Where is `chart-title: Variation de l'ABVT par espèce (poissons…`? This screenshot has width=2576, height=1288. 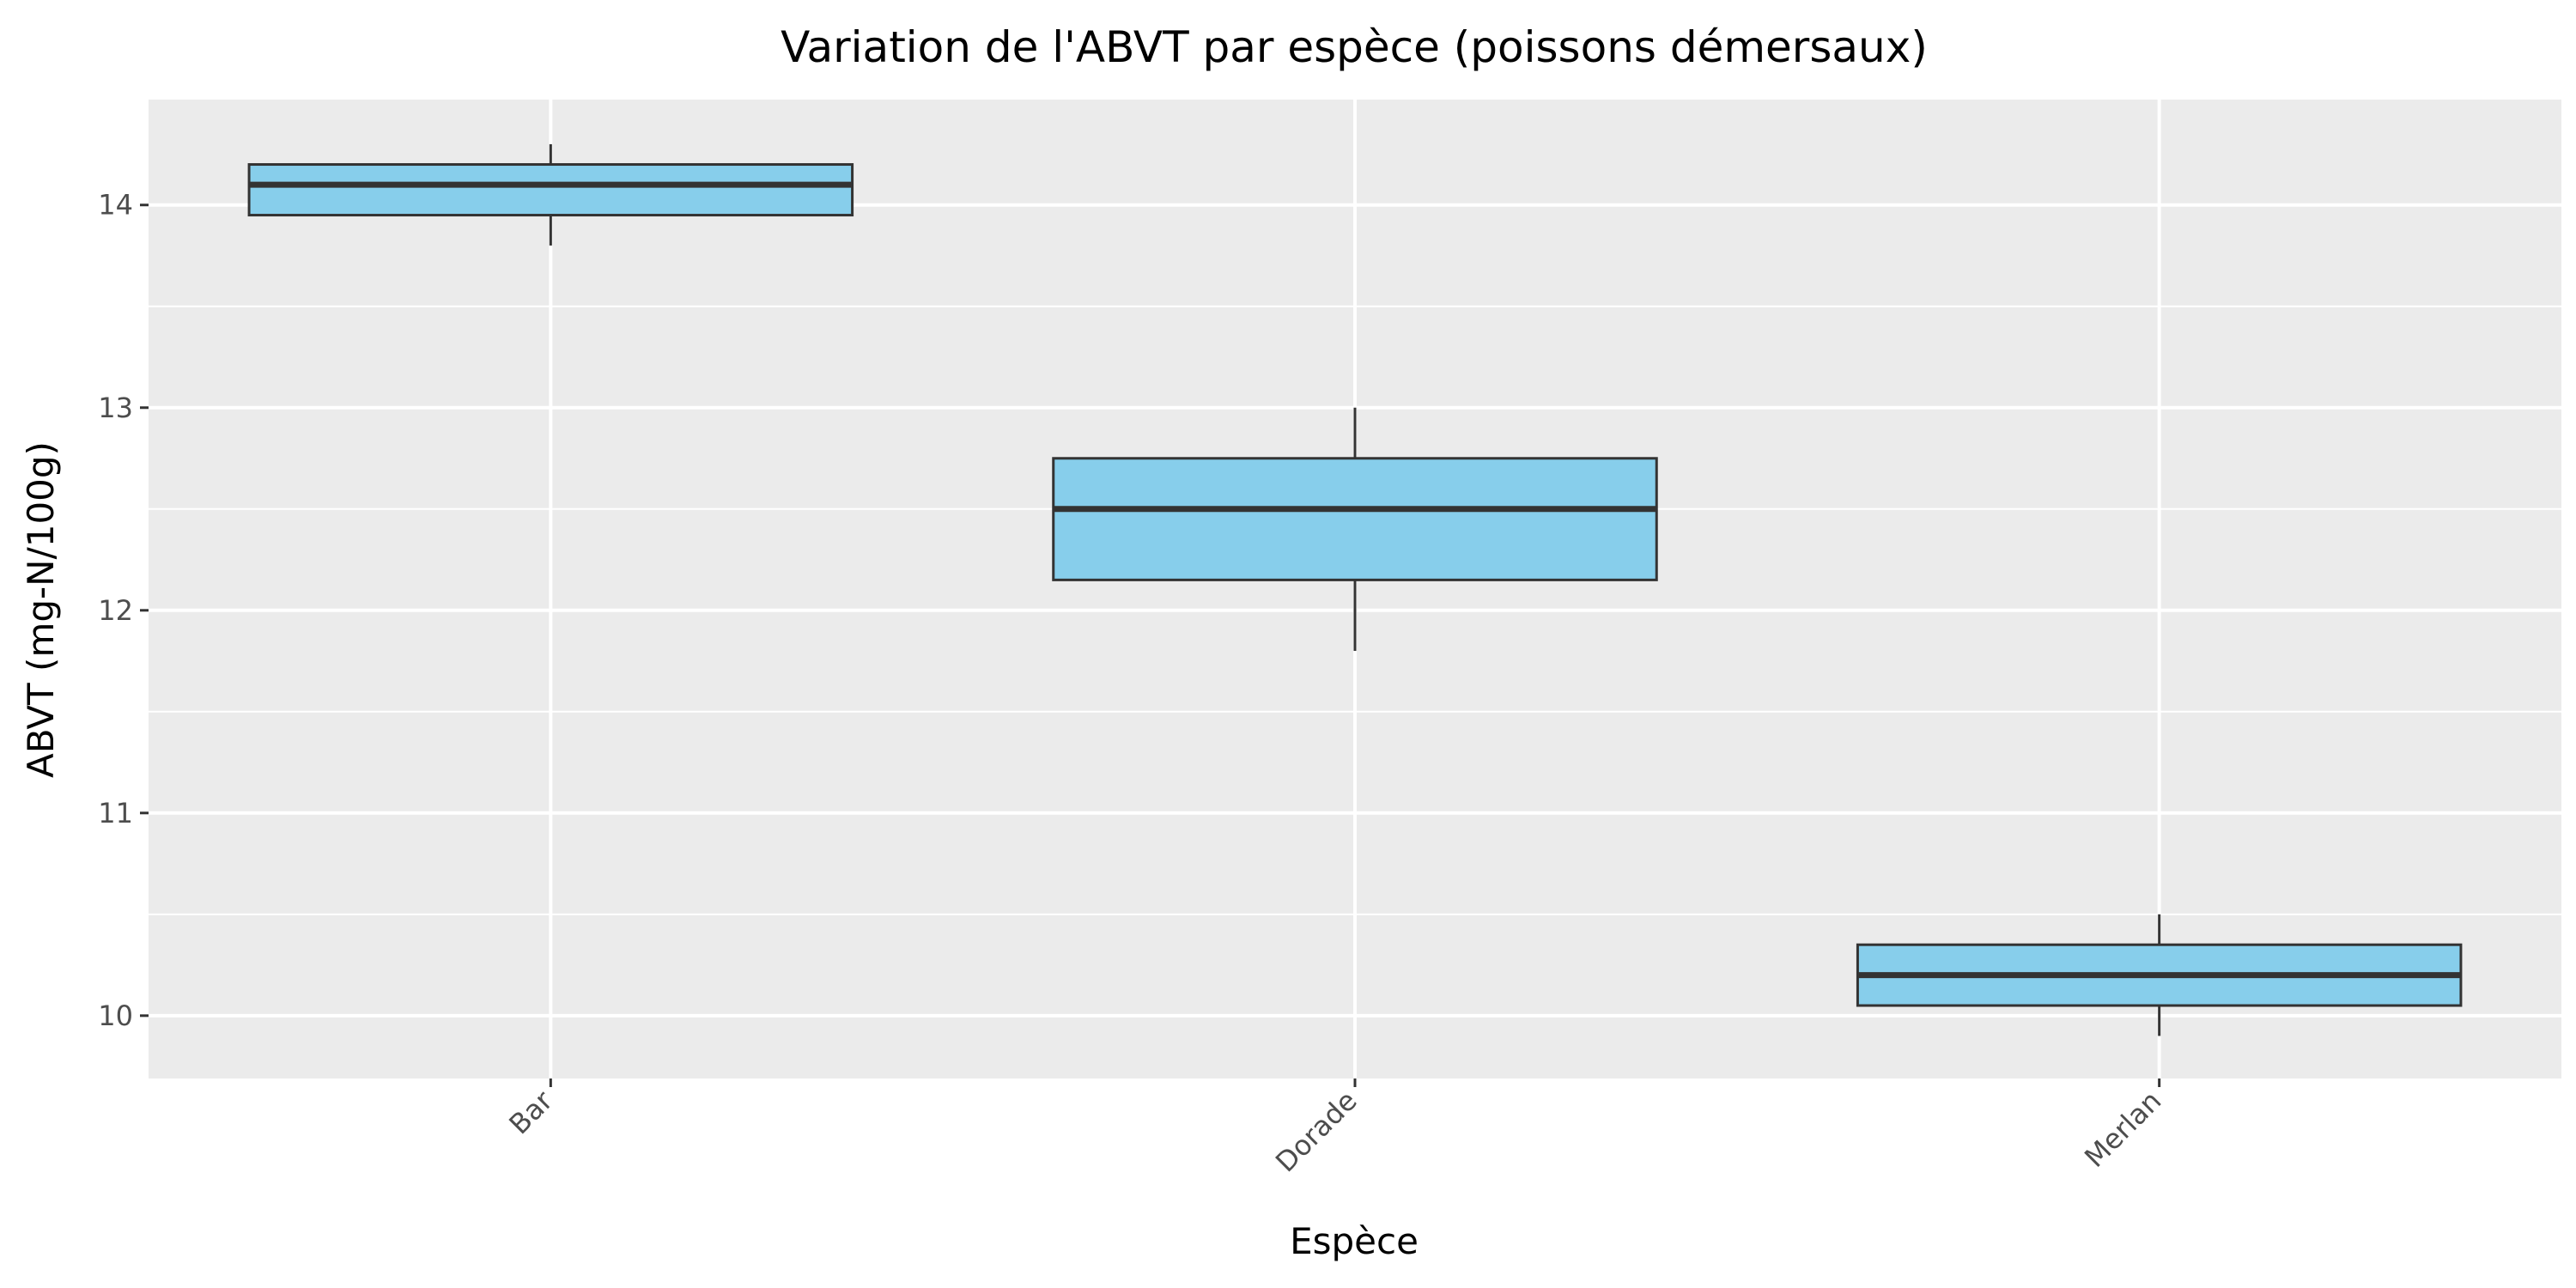
chart-title: Variation de l'ABVT par espèce (poissons… is located at coordinates (1354, 47).